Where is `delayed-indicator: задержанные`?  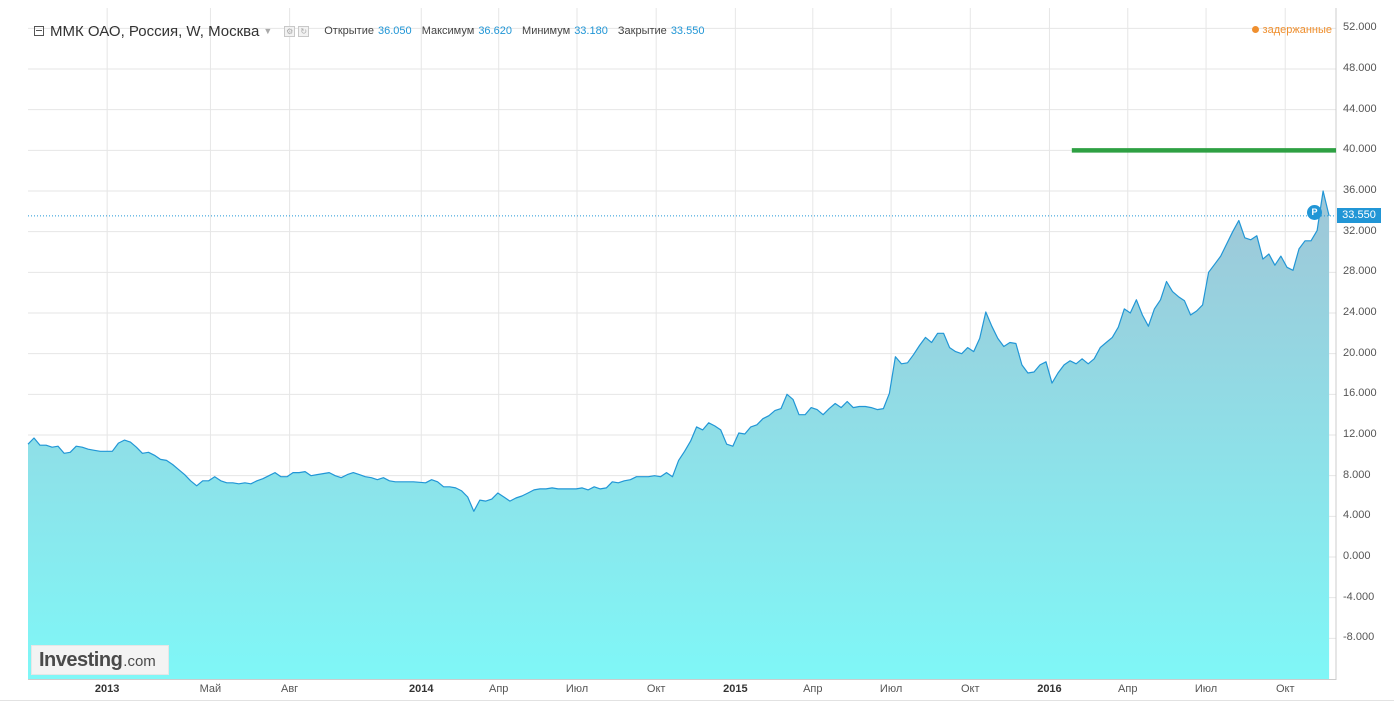 delayed-indicator: задержанные is located at coordinates (1291, 30).